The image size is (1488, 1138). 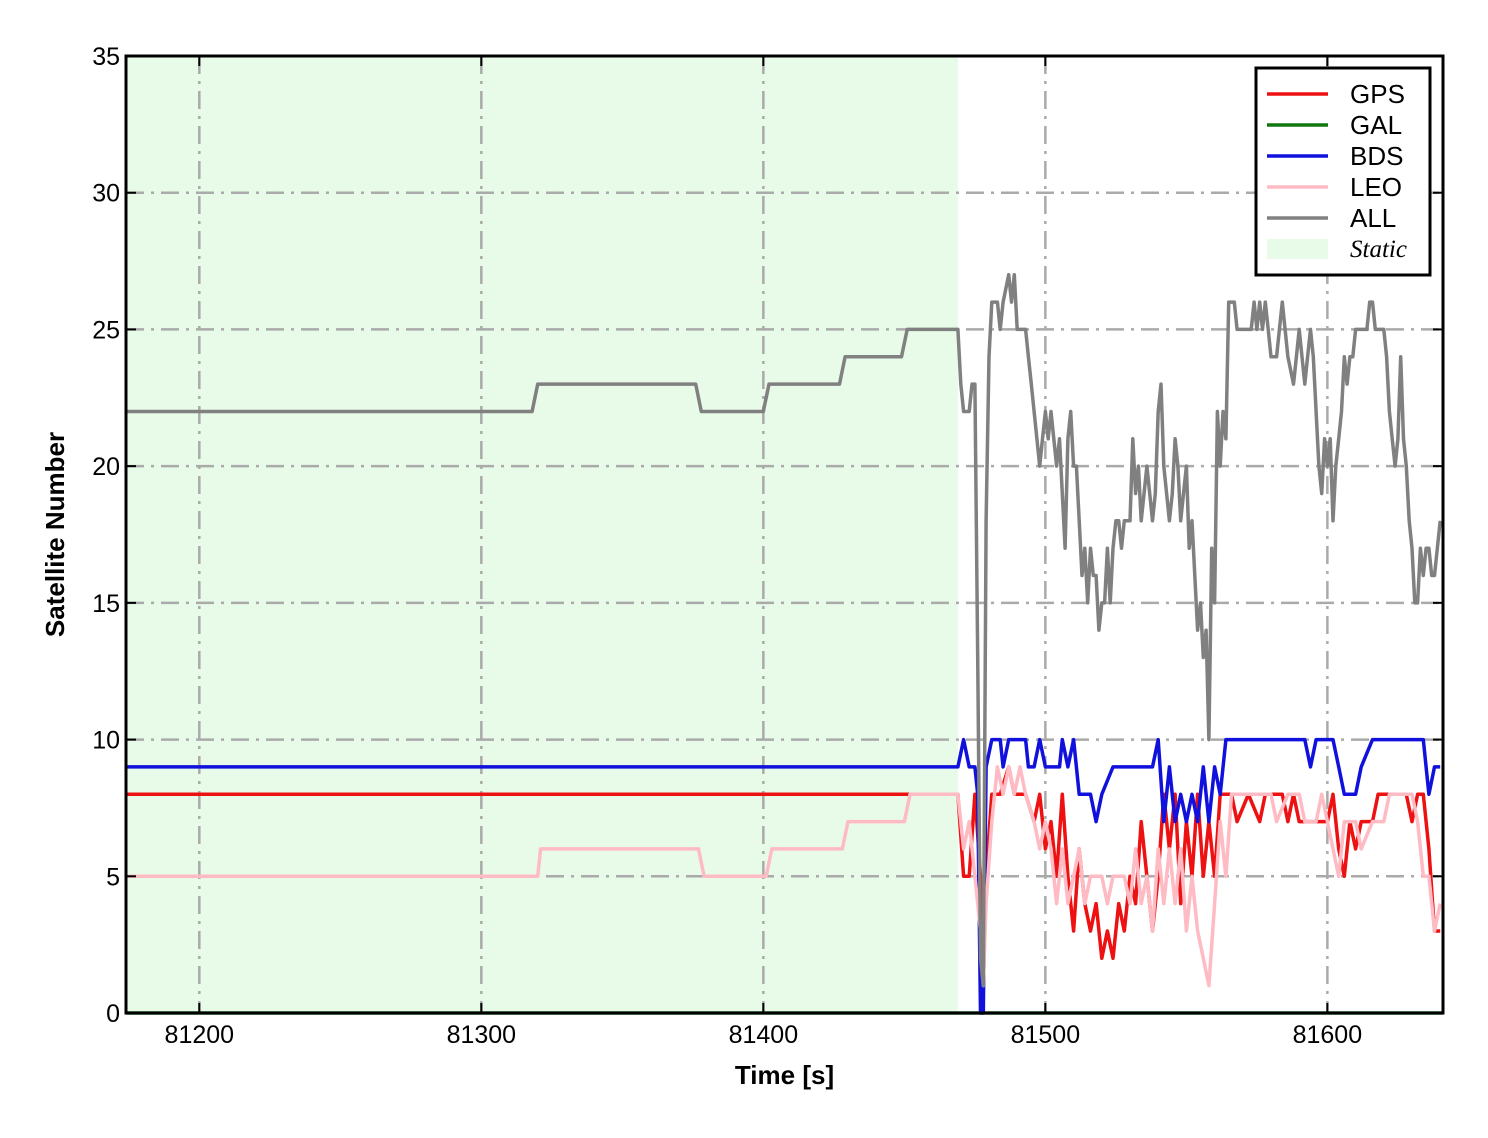 What do you see at coordinates (1328, 1035) in the screenshot?
I see `x-tick-label: 81600` at bounding box center [1328, 1035].